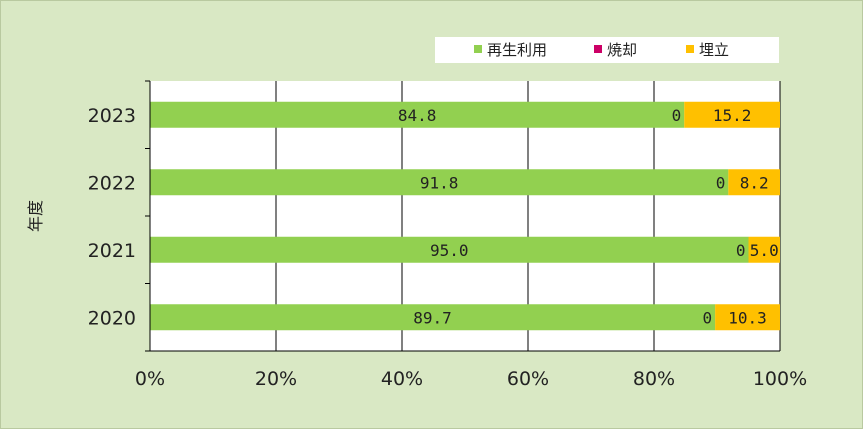 This screenshot has height=430, width=863. Describe the element at coordinates (276, 379) in the screenshot. I see `x-tick-label: 20%` at that location.